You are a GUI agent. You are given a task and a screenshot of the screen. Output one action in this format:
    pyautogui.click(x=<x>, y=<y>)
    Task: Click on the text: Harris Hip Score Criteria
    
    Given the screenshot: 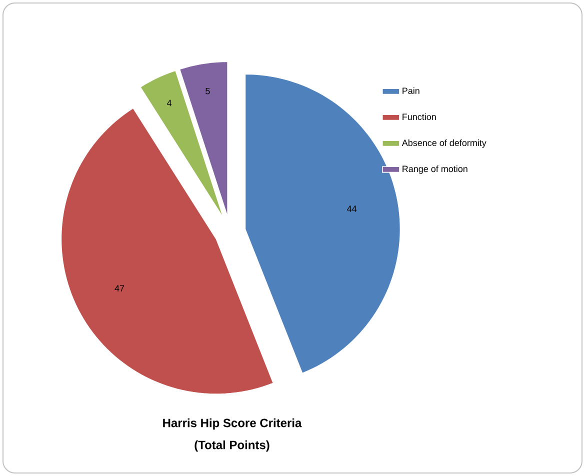 What is the action you would take?
    pyautogui.click(x=232, y=424)
    